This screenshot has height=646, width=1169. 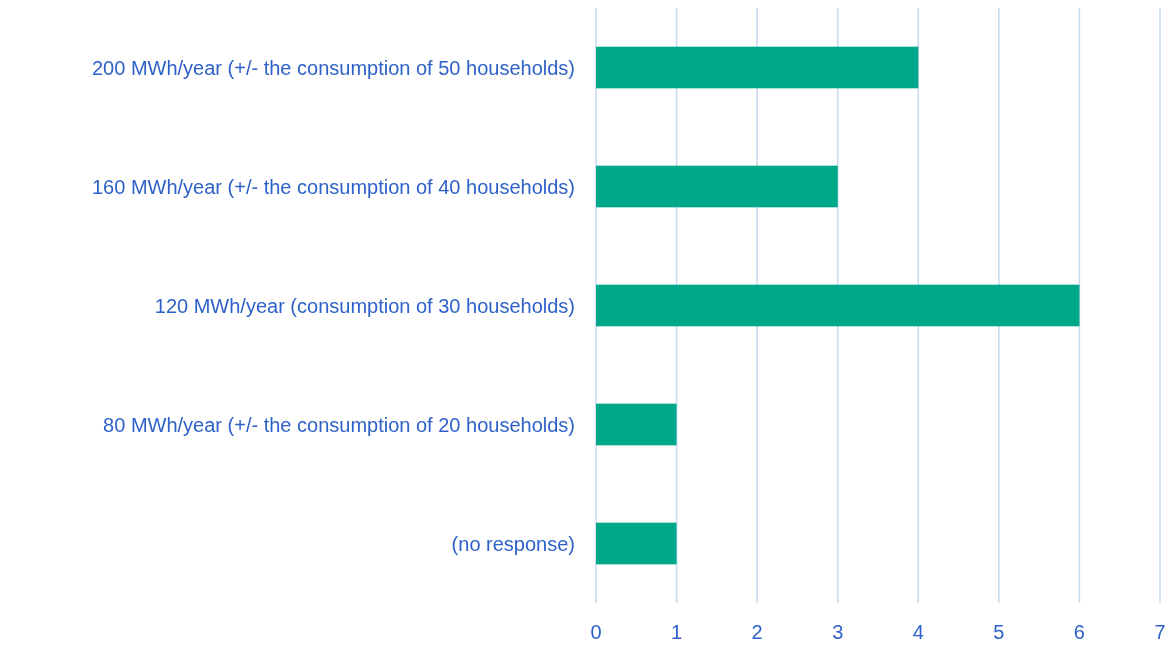 What do you see at coordinates (918, 632) in the screenshot?
I see `x-tick-label: 4` at bounding box center [918, 632].